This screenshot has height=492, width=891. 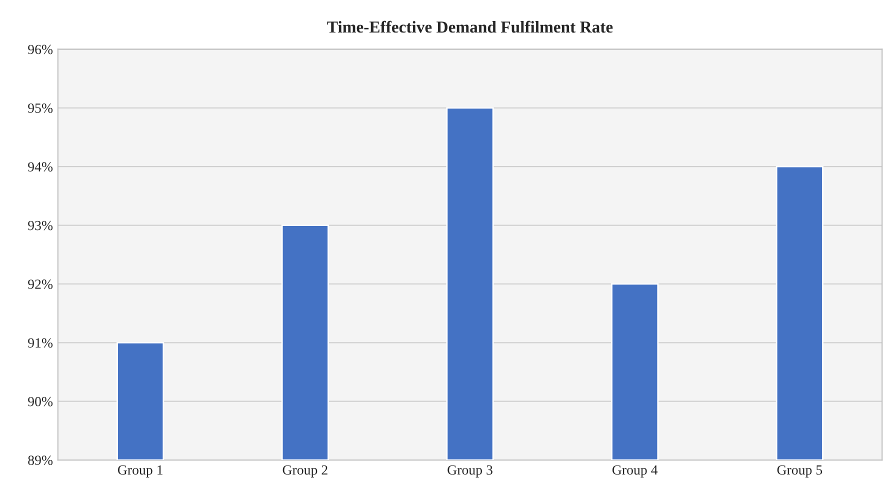 I want to click on chart-title: Time-Effective Demand Fulfilment Rate, so click(x=470, y=26).